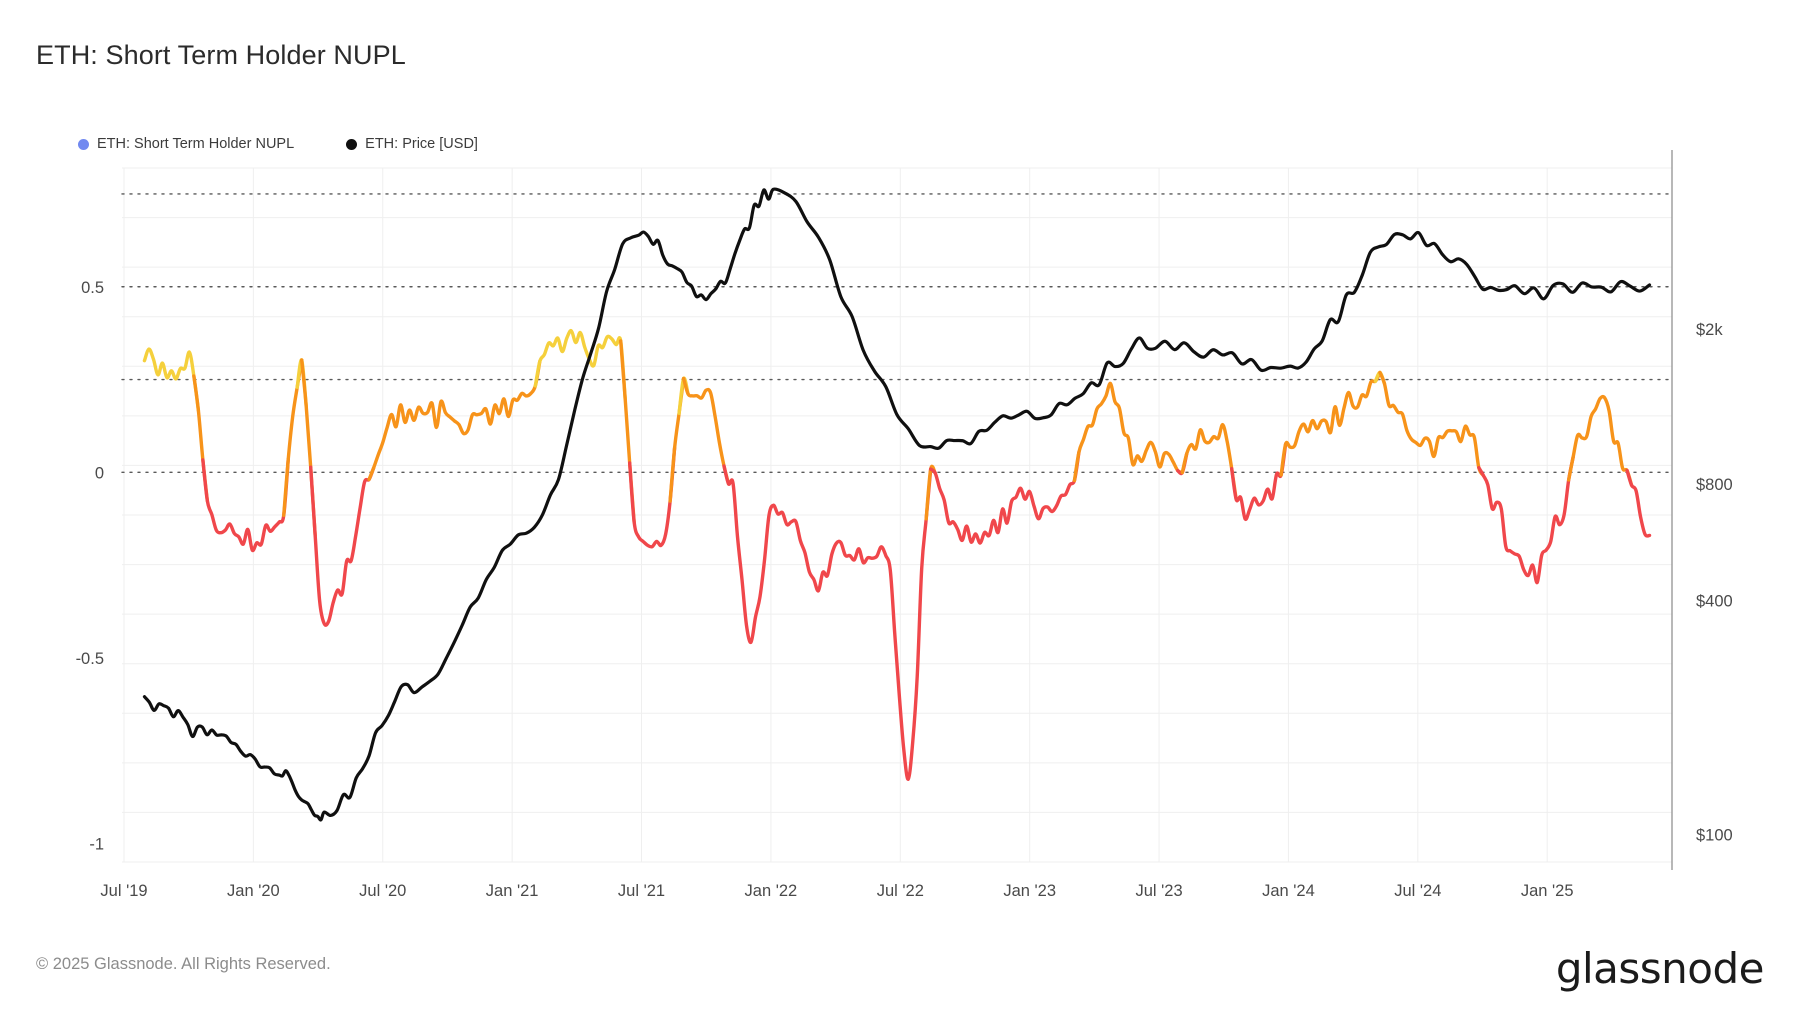  Describe the element at coordinates (1158, 891) in the screenshot. I see `svg-text: Jul '23` at that location.